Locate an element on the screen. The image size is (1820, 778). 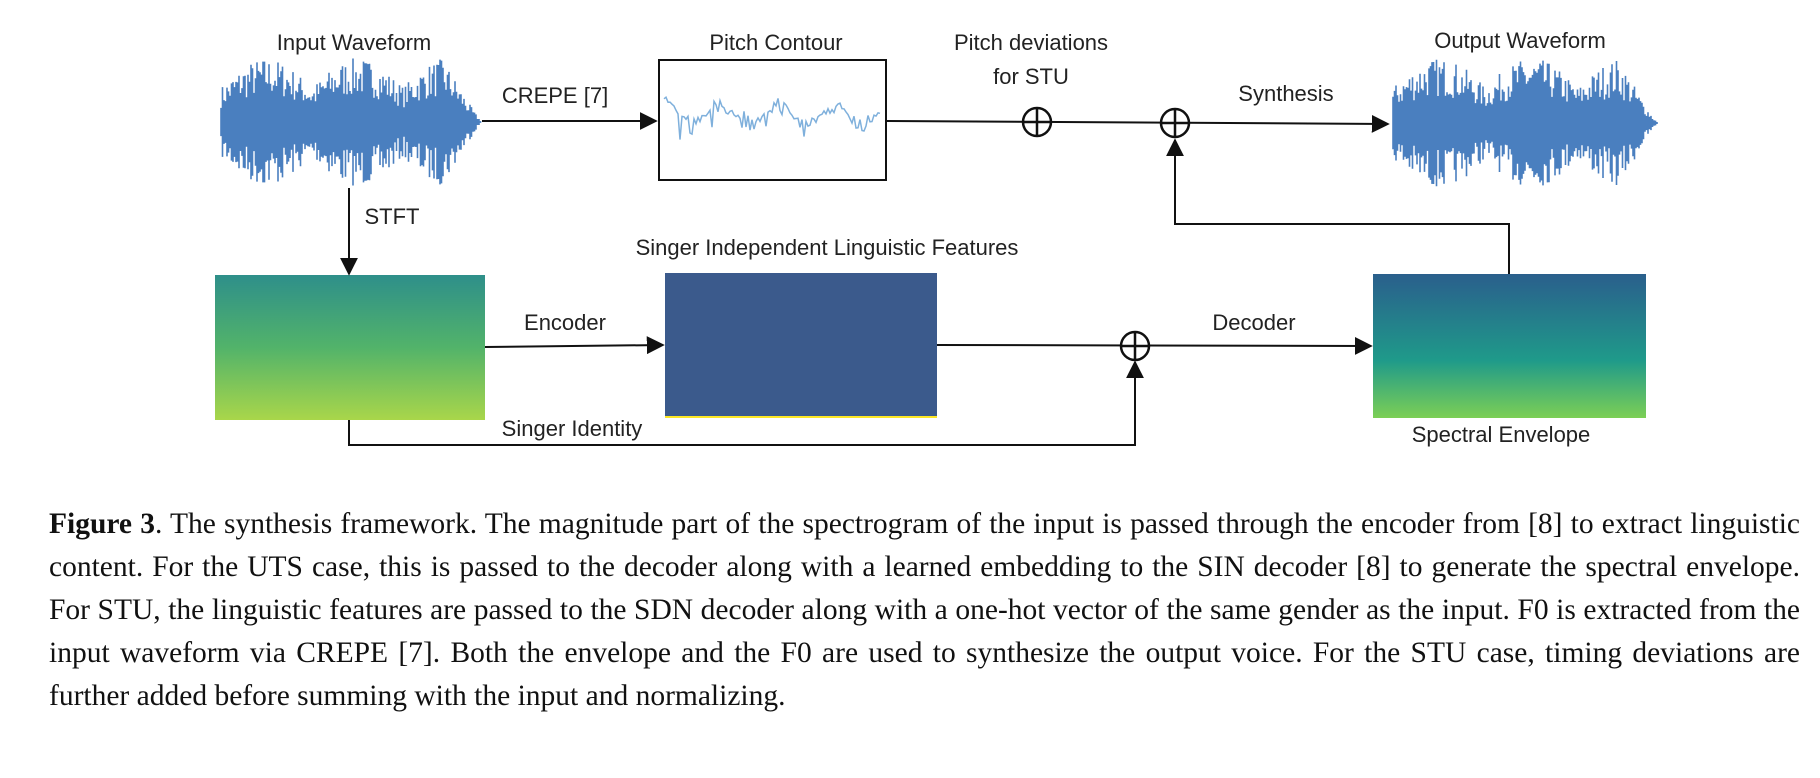
label: Decoder is located at coordinates (1253, 322).